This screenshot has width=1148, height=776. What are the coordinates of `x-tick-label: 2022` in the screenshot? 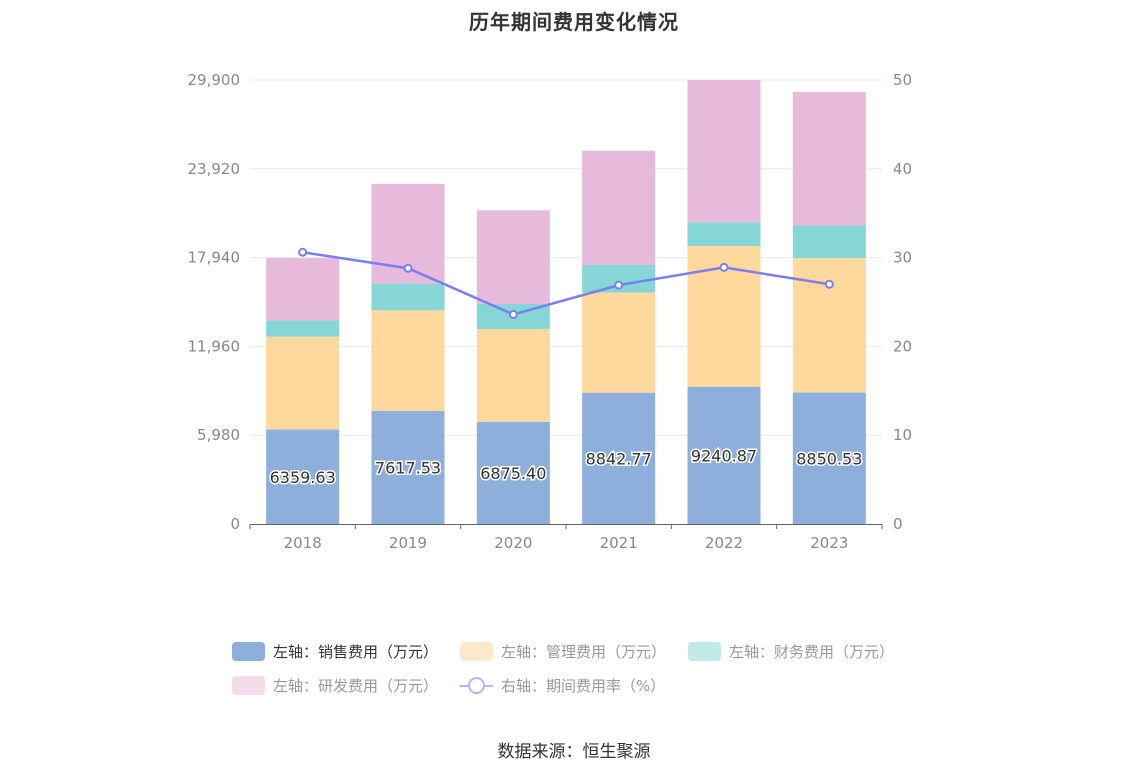 It's located at (724, 543).